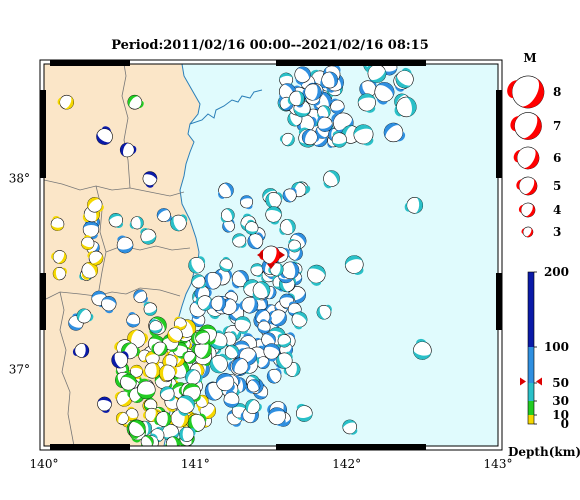 The width and height of the screenshot is (580, 500). What do you see at coordinates (90, 63) in the screenshot?
I see `frame-bar-top` at bounding box center [90, 63].